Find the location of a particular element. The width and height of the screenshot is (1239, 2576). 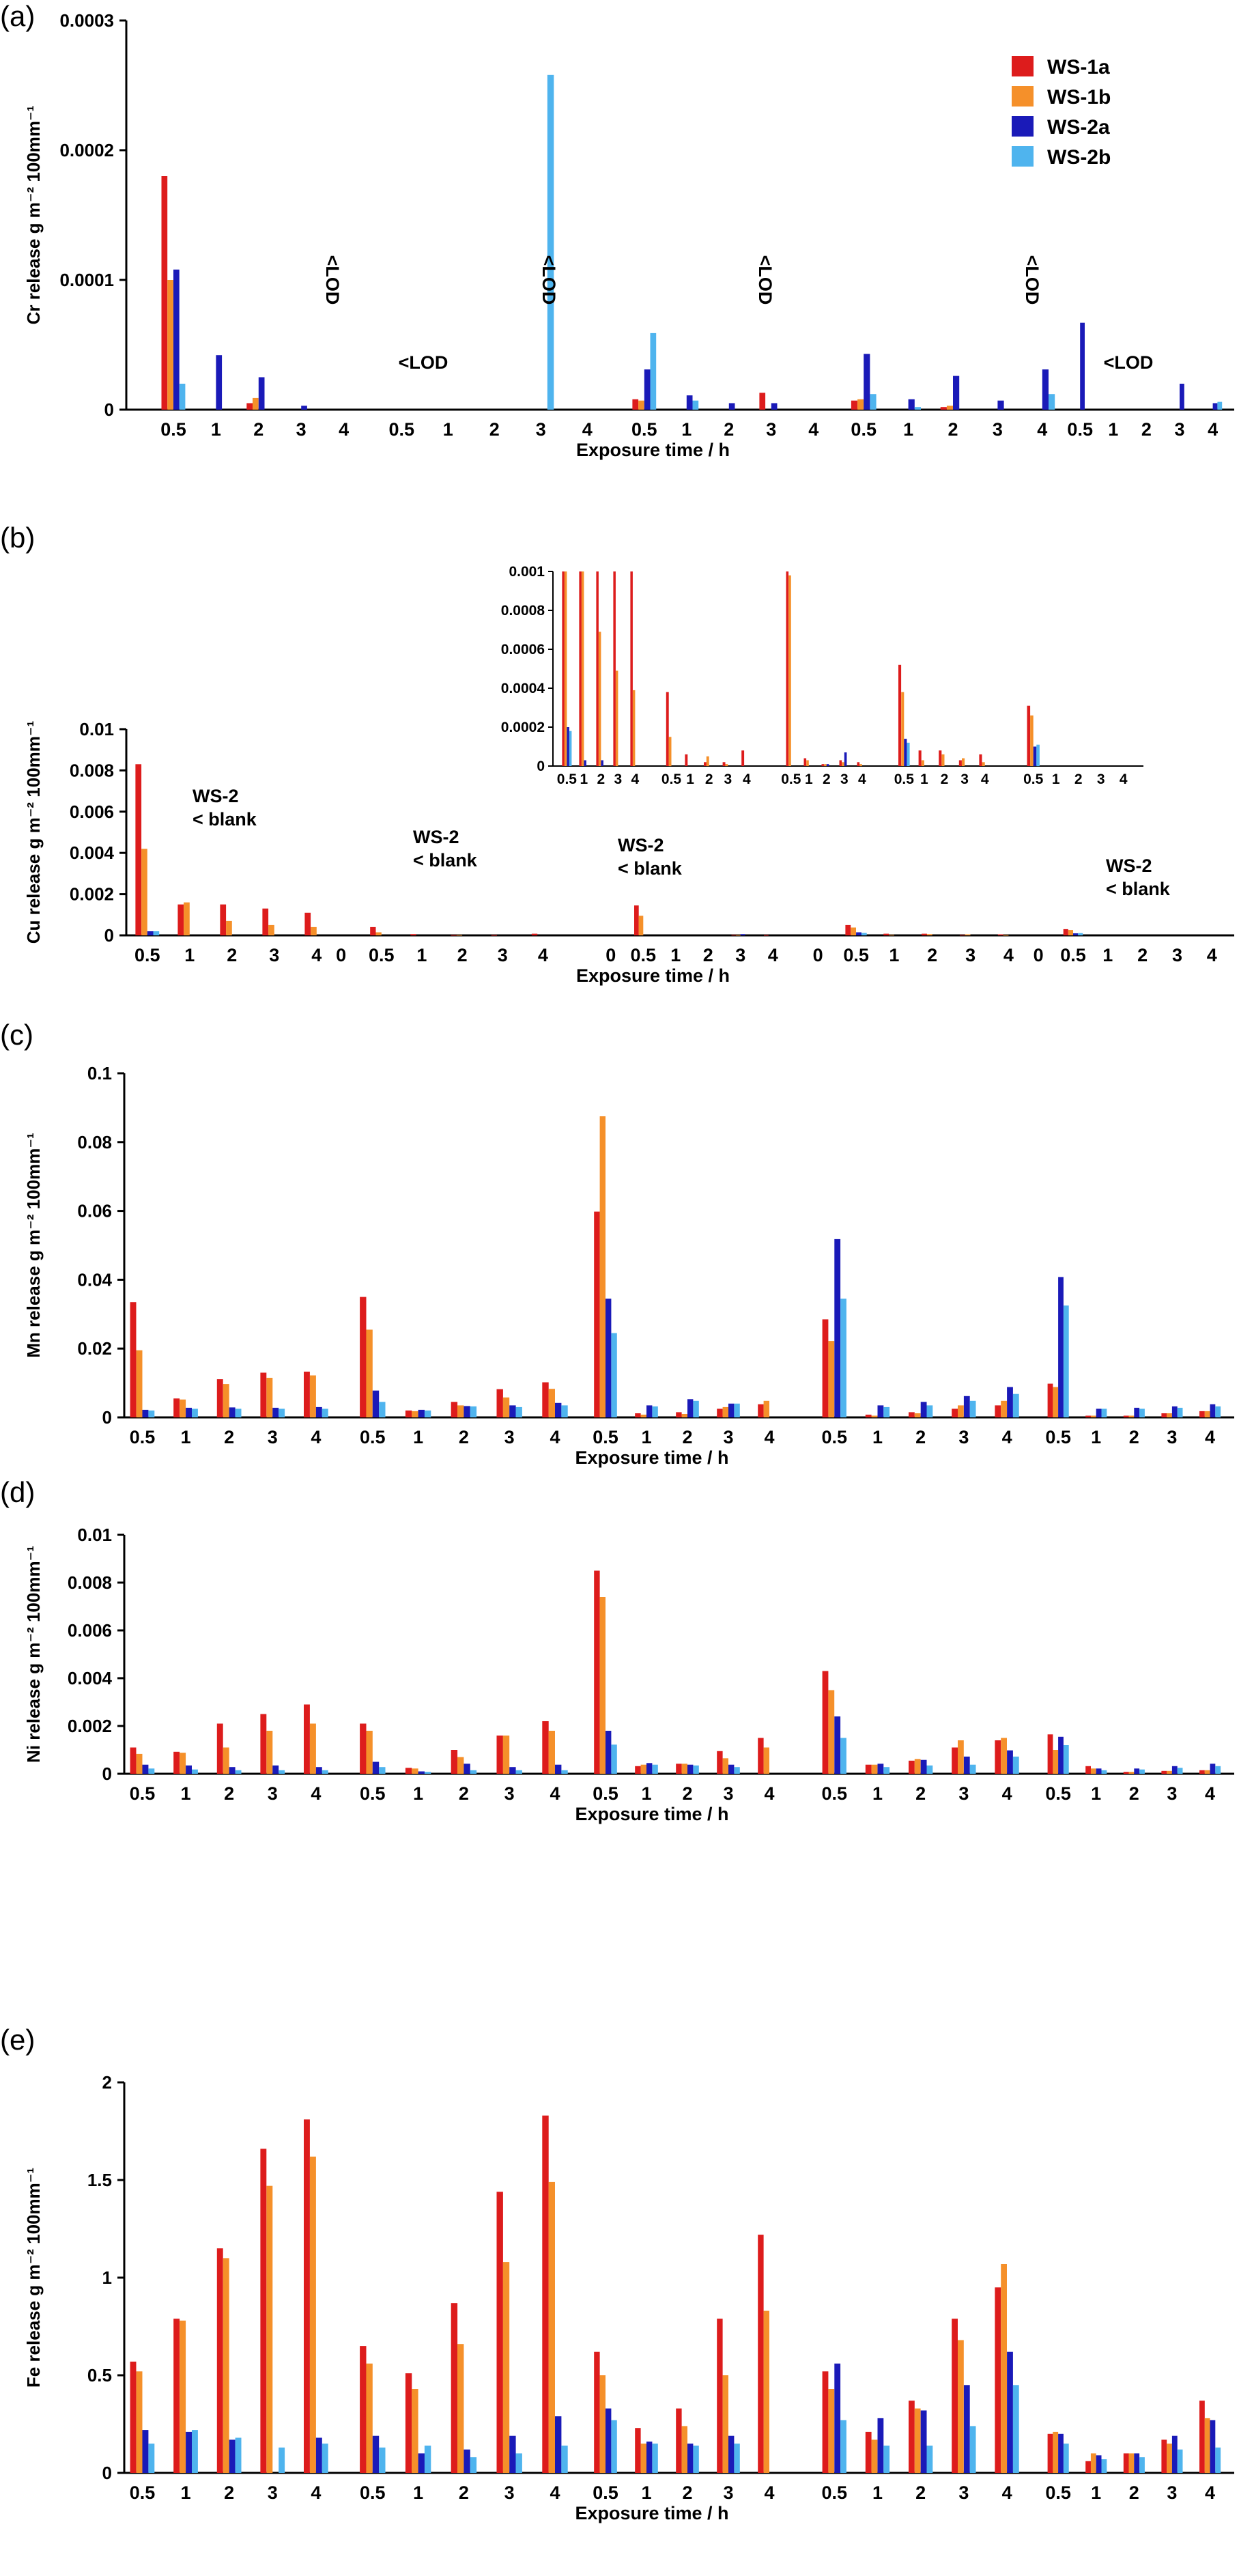

panel-e-y-axis-title: Fe release g m⁻² 100mm⁻¹ is located at coordinates (33, 2278).